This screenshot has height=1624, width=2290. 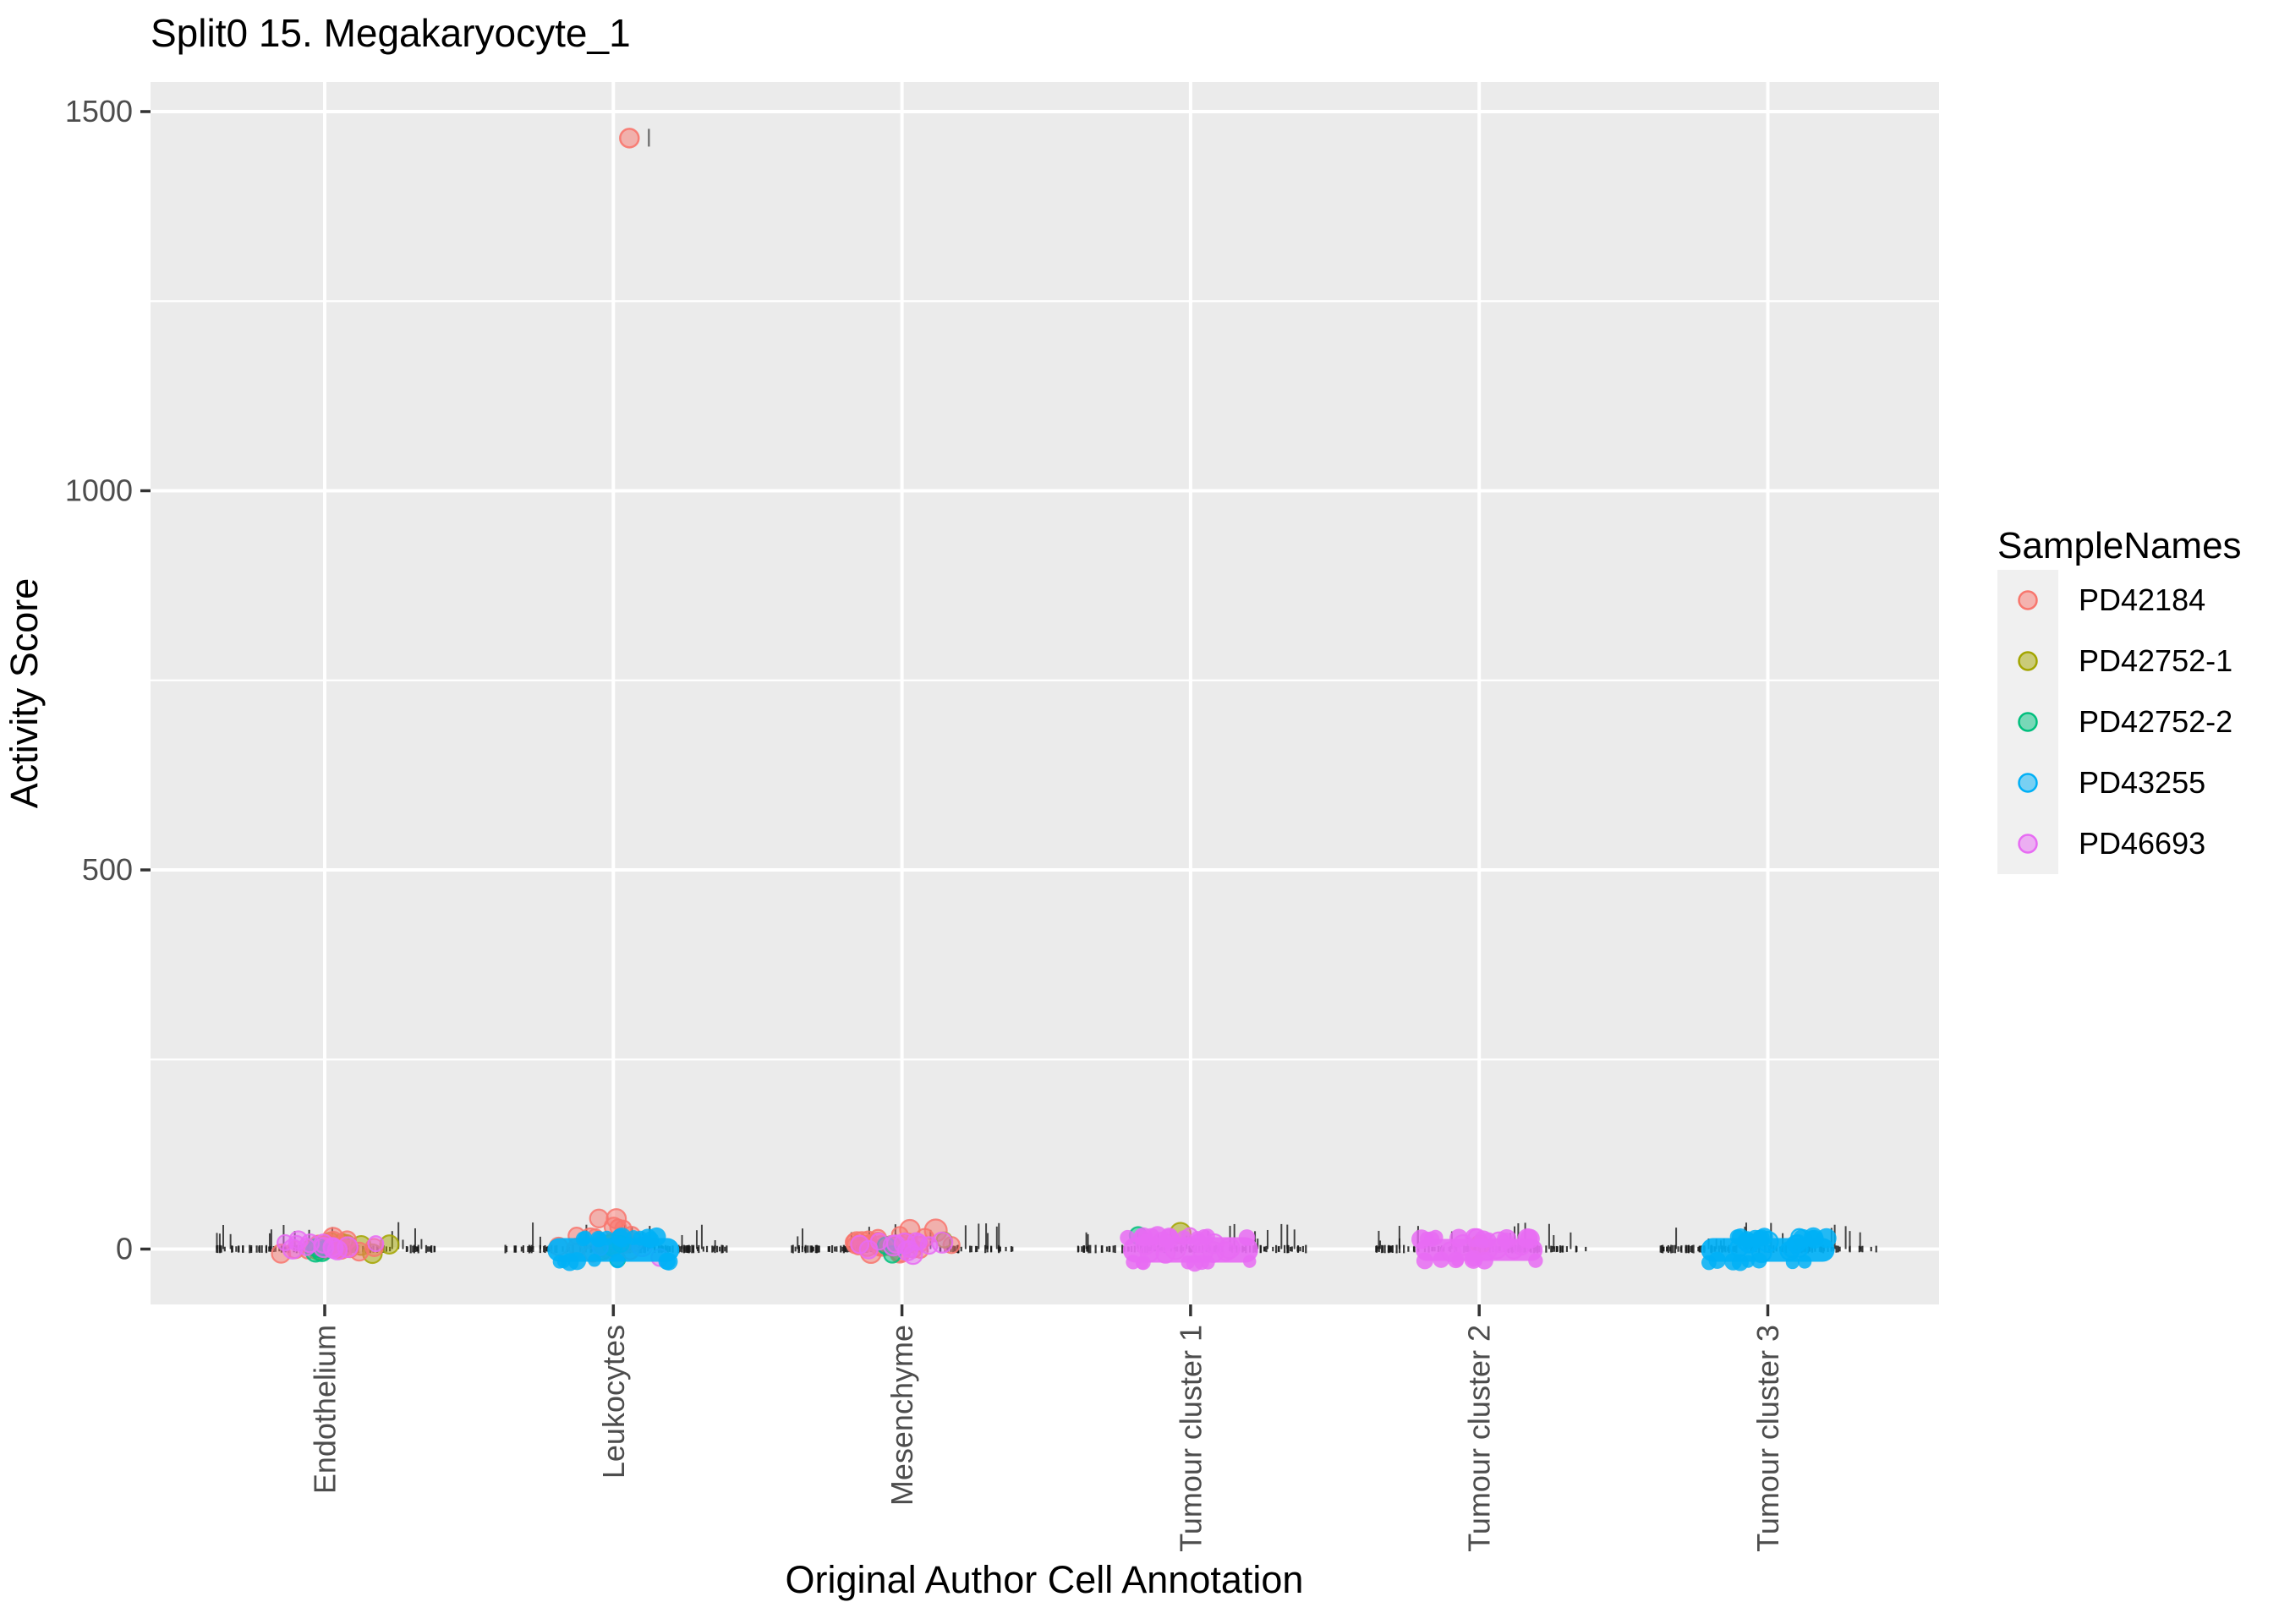 I want to click on legend-label: PD43255, so click(x=2142, y=782).